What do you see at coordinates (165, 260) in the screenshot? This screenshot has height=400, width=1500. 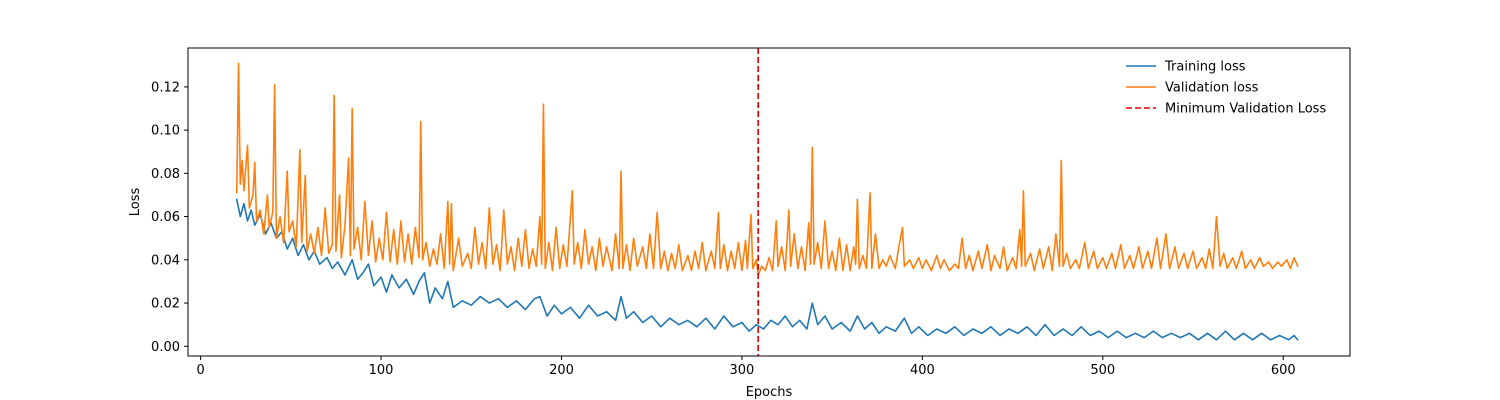 I see `y-tick-label: 0.04` at bounding box center [165, 260].